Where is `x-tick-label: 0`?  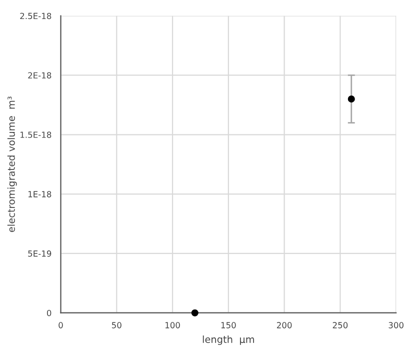 x-tick-label: 0 is located at coordinates (60, 325).